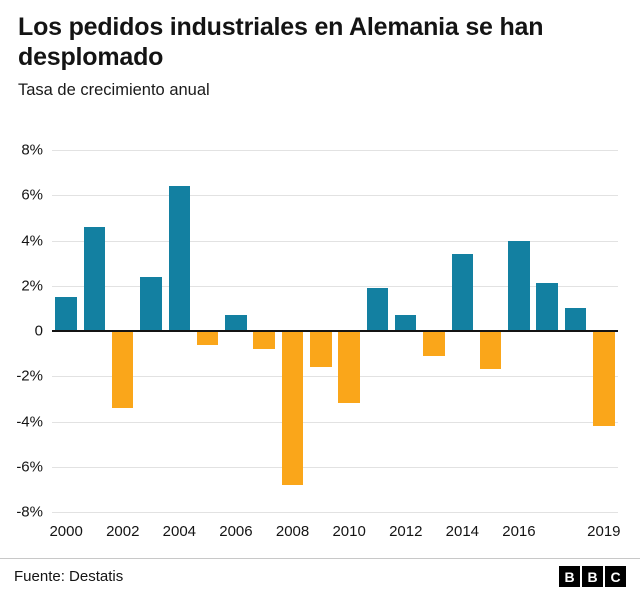  I want to click on bar-2006, so click(236, 323).